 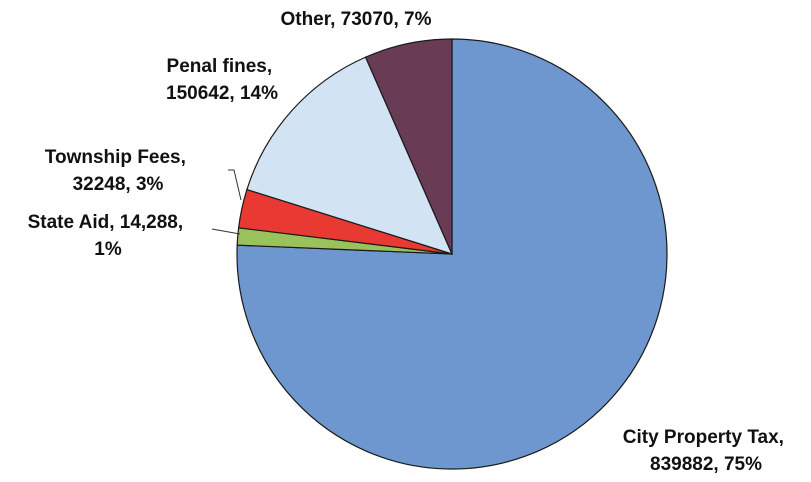 I want to click on label-city-property-tax-line-1: City Property Tax,, so click(x=703, y=437).